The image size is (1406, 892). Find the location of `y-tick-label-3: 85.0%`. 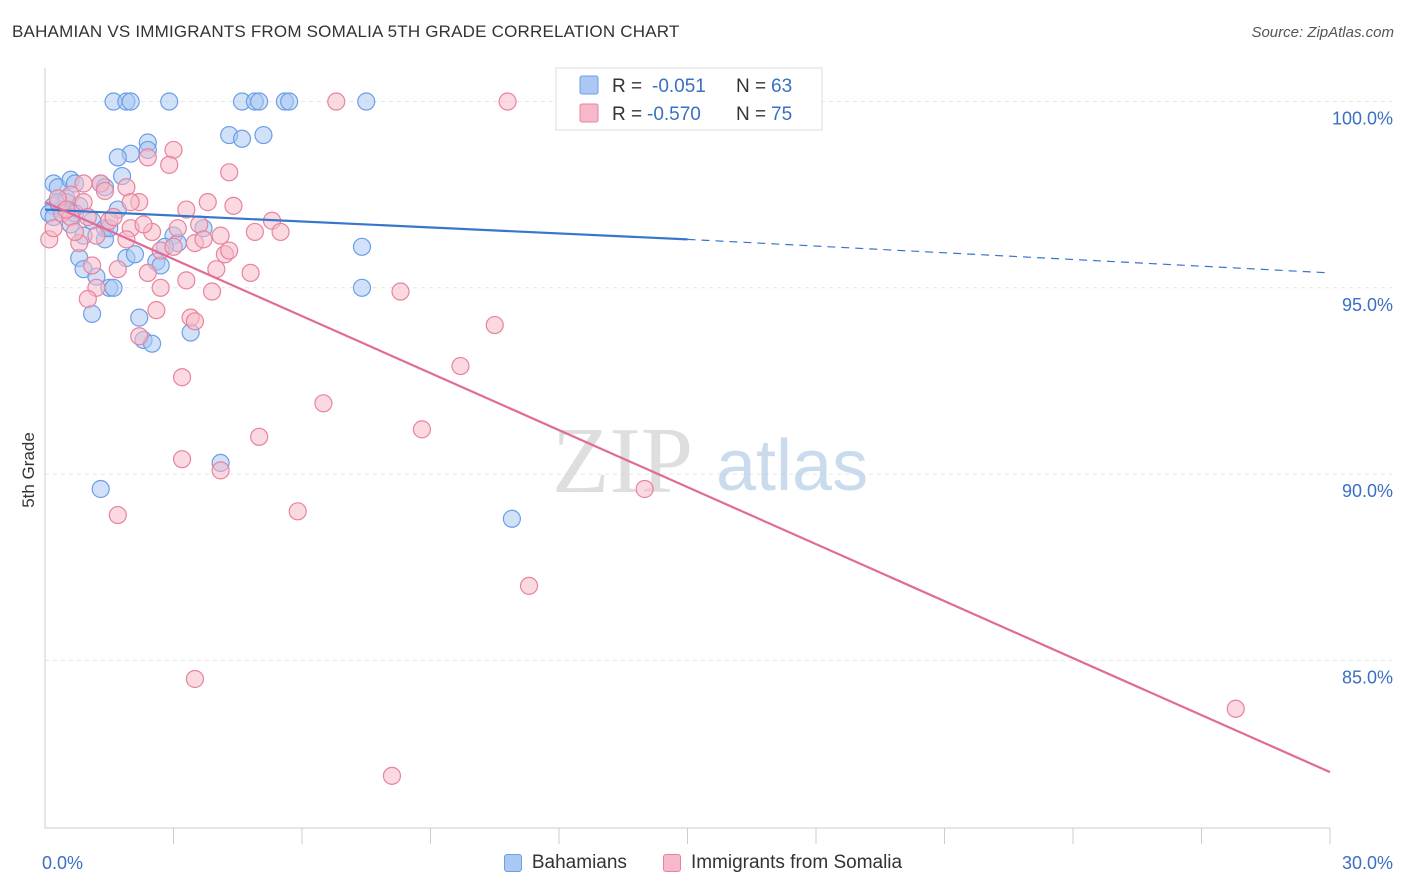

y-tick-label-3: 85.0% is located at coordinates (1367, 677).